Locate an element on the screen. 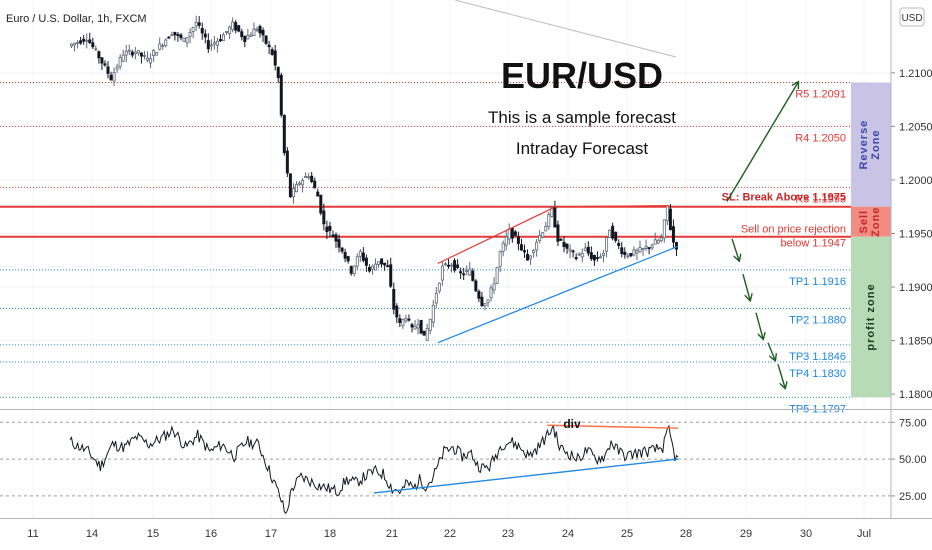 This screenshot has width=932, height=550. rsi-line is located at coordinates (374, 469).